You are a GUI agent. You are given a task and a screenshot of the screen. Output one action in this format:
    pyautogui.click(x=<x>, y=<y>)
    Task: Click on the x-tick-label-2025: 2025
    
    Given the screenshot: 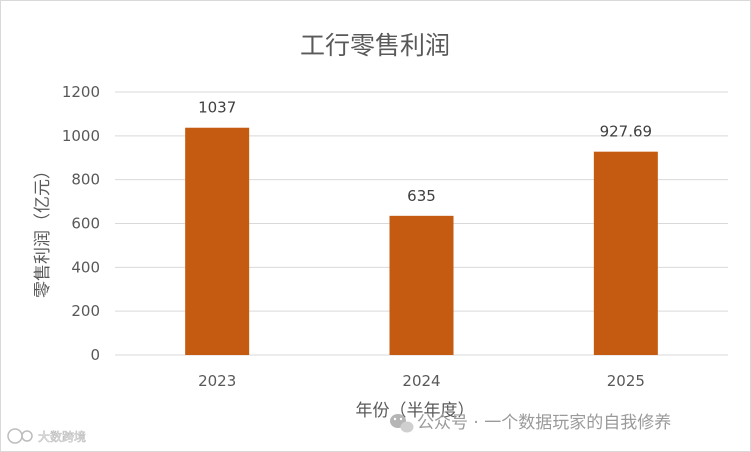 What is the action you would take?
    pyautogui.click(x=626, y=381)
    